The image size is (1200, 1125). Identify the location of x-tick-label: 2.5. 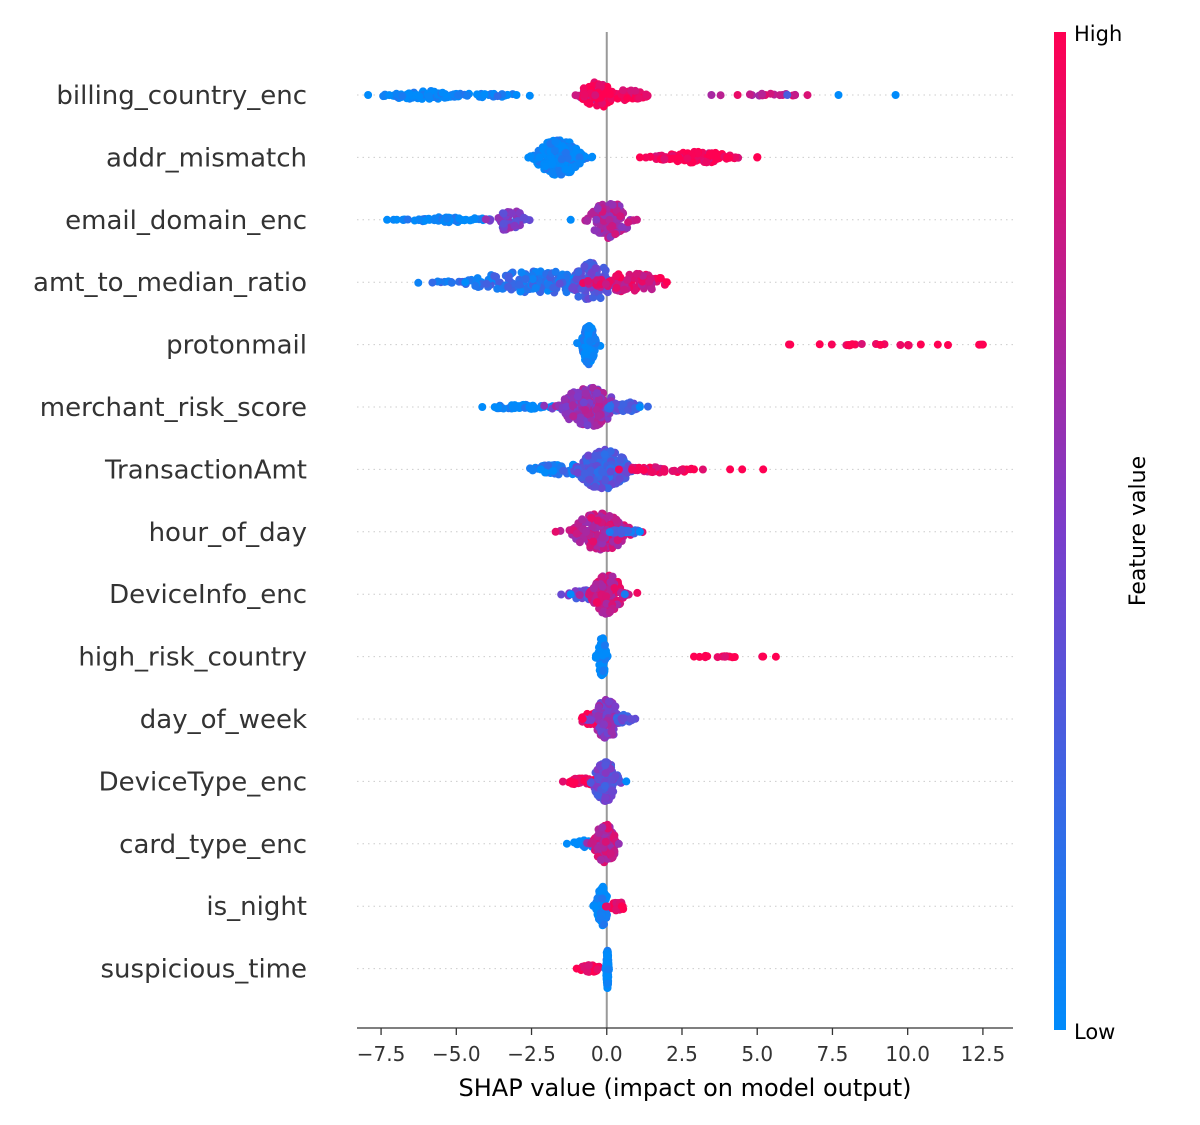
(682, 1054).